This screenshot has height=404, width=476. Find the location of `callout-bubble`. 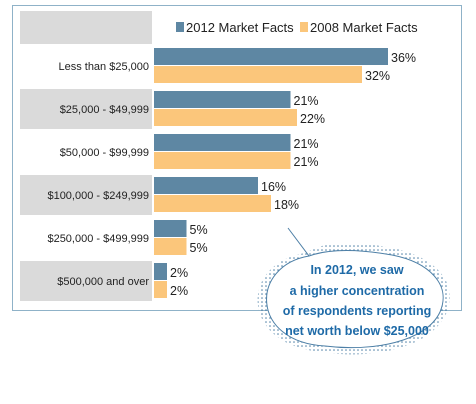

callout-bubble is located at coordinates (355, 288).